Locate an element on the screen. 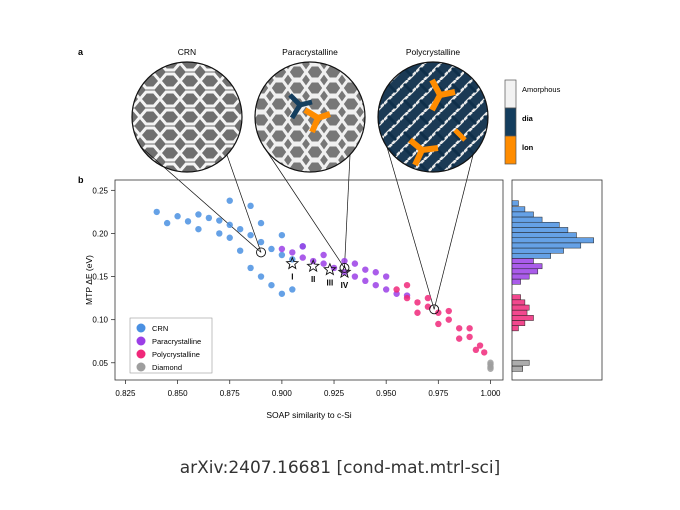 The width and height of the screenshot is (680, 510). y-axis: 0.05 0.10 0.15 0.20 0.25 is located at coordinates (103, 277).